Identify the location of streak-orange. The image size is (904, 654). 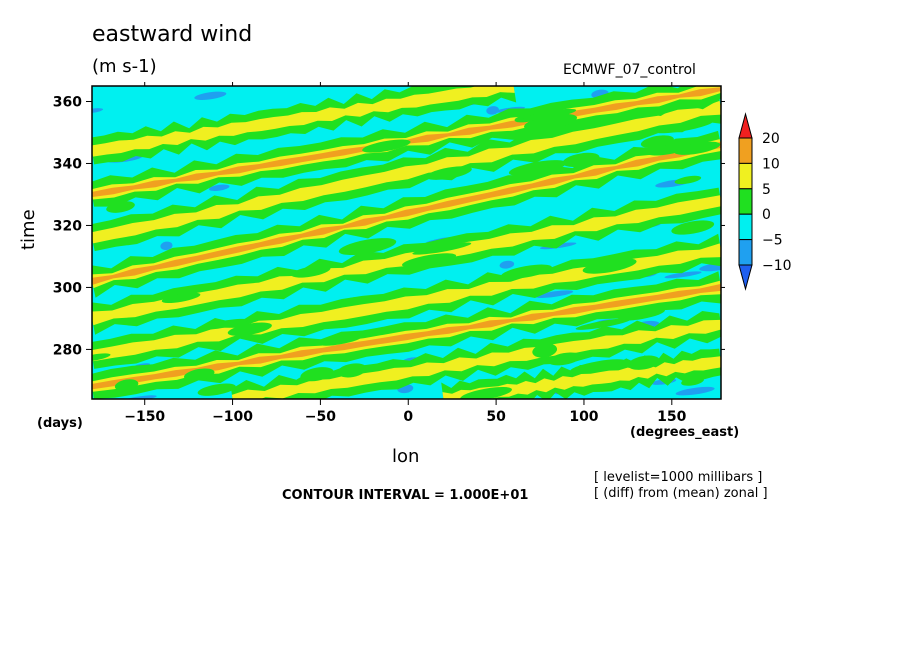
(406, 337).